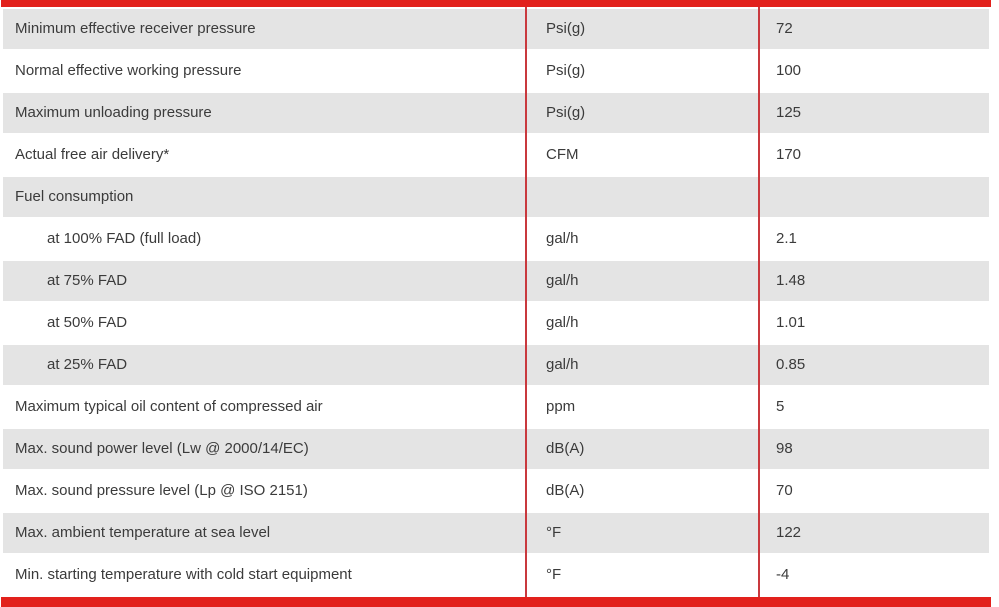 The height and width of the screenshot is (607, 999). I want to click on spec-unit, so click(642, 197).